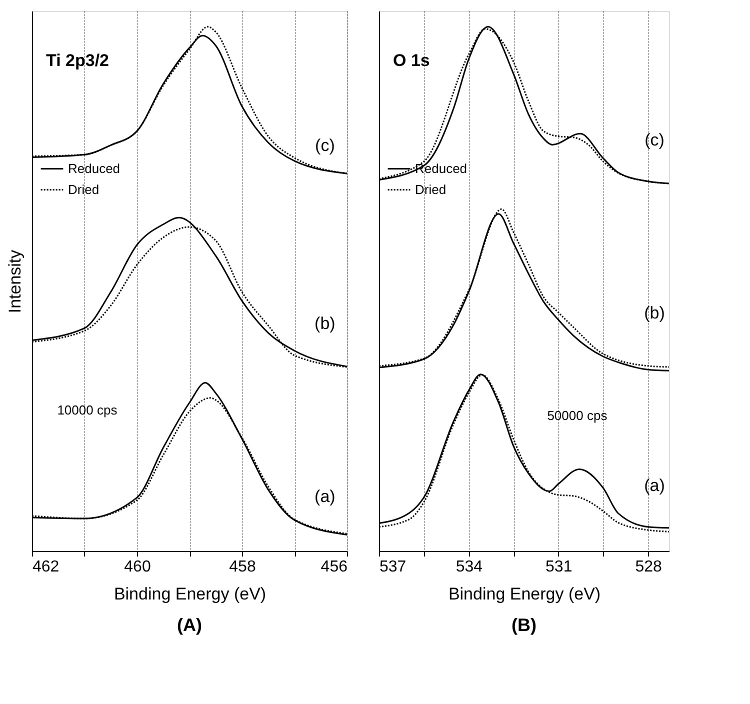 The width and height of the screenshot is (750, 704). What do you see at coordinates (15, 281) in the screenshot?
I see `y-axis-title: Intensity` at bounding box center [15, 281].